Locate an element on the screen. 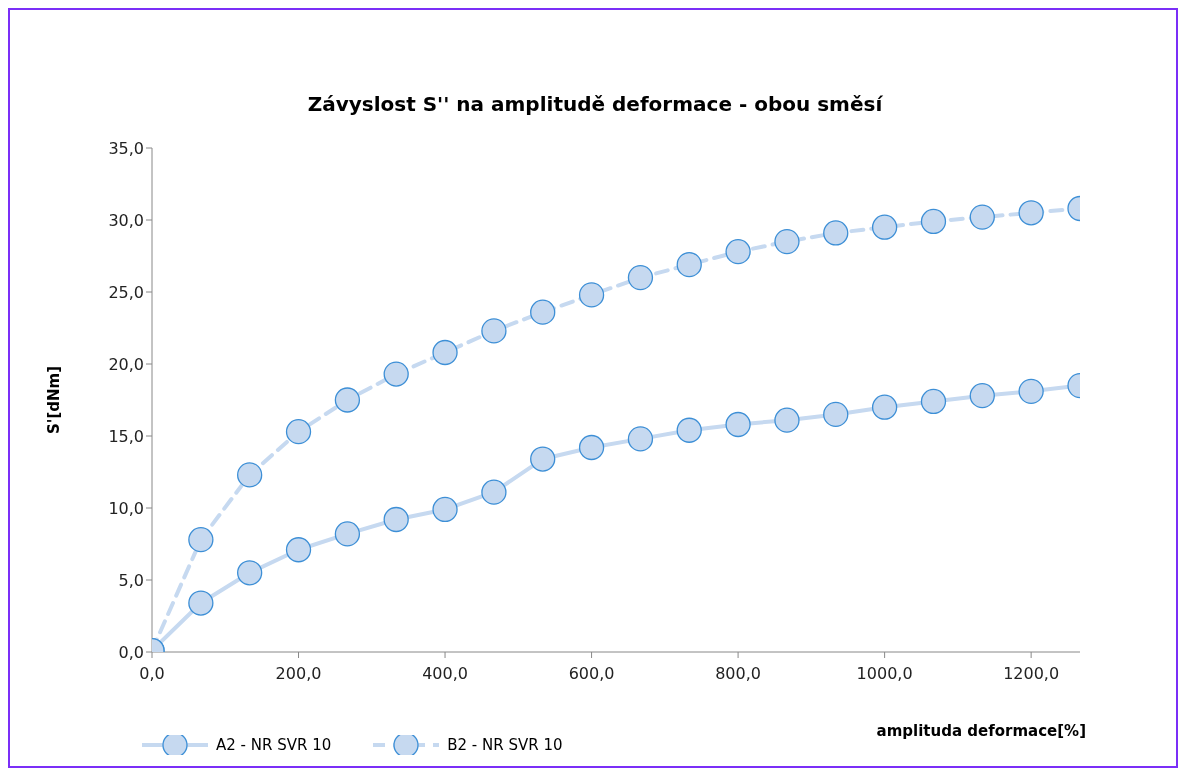 This screenshot has width=1187, height=780. x-tick-label: 400,0 is located at coordinates (445, 674).